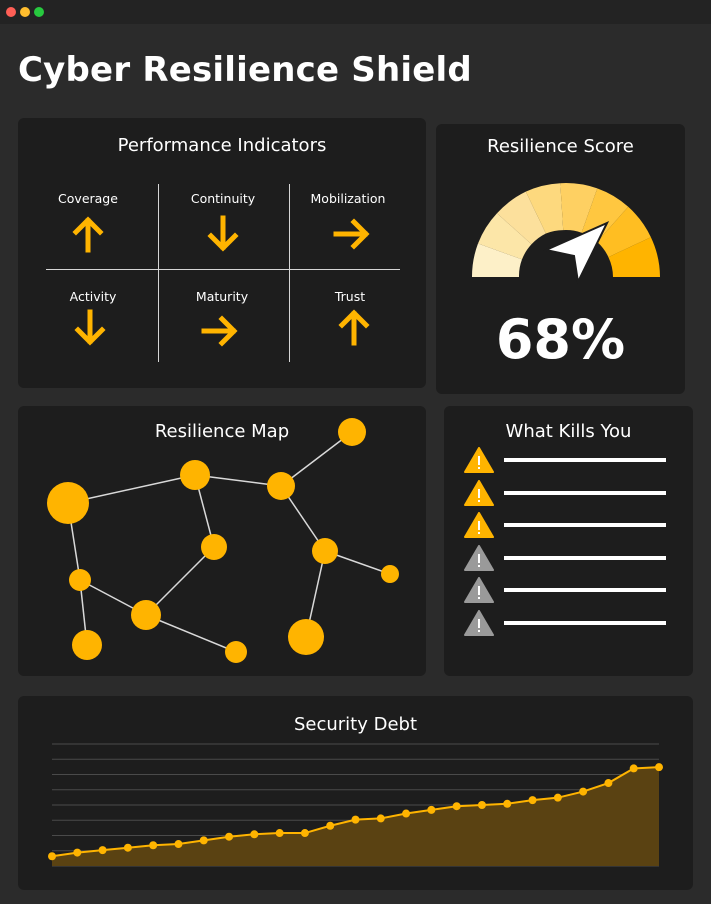 This screenshot has width=711, height=904. Describe the element at coordinates (39, 12) in the screenshot. I see `maximize-window-button` at that location.